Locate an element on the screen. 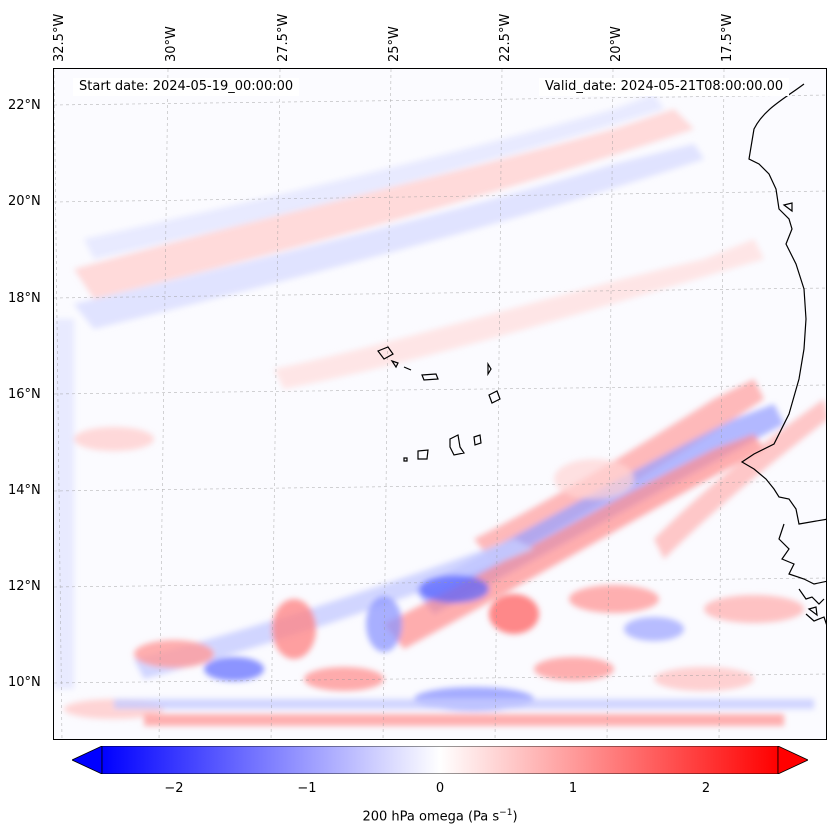 This screenshot has height=839, width=837. lat-label: 20°N is located at coordinates (24, 201).